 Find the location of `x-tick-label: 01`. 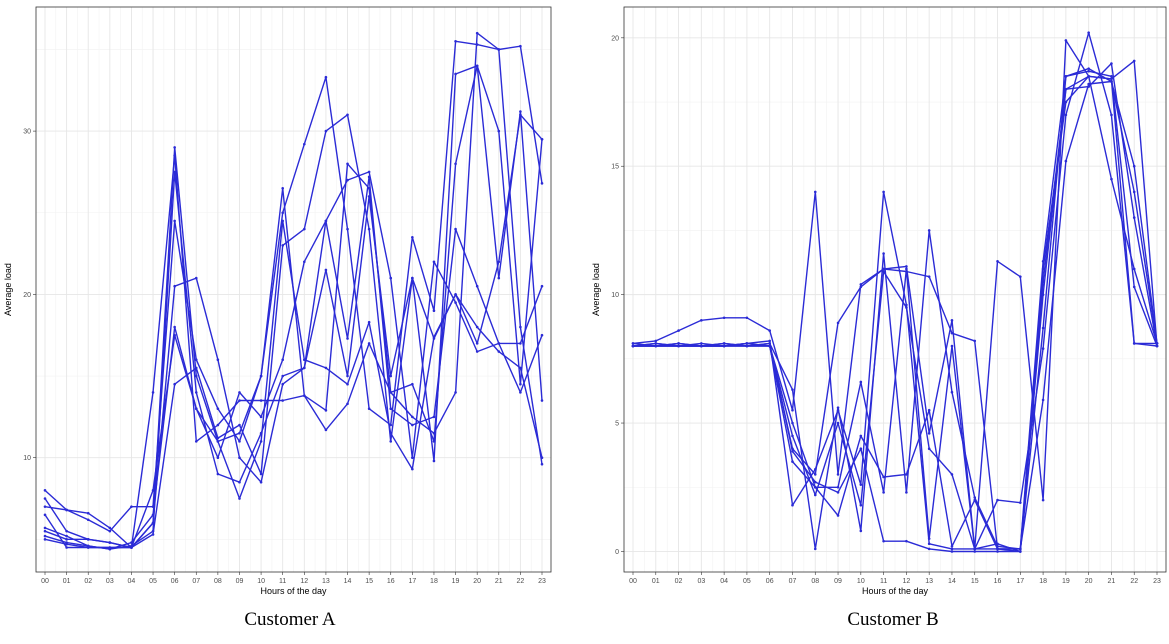

x-tick-label: 01 is located at coordinates (656, 581).